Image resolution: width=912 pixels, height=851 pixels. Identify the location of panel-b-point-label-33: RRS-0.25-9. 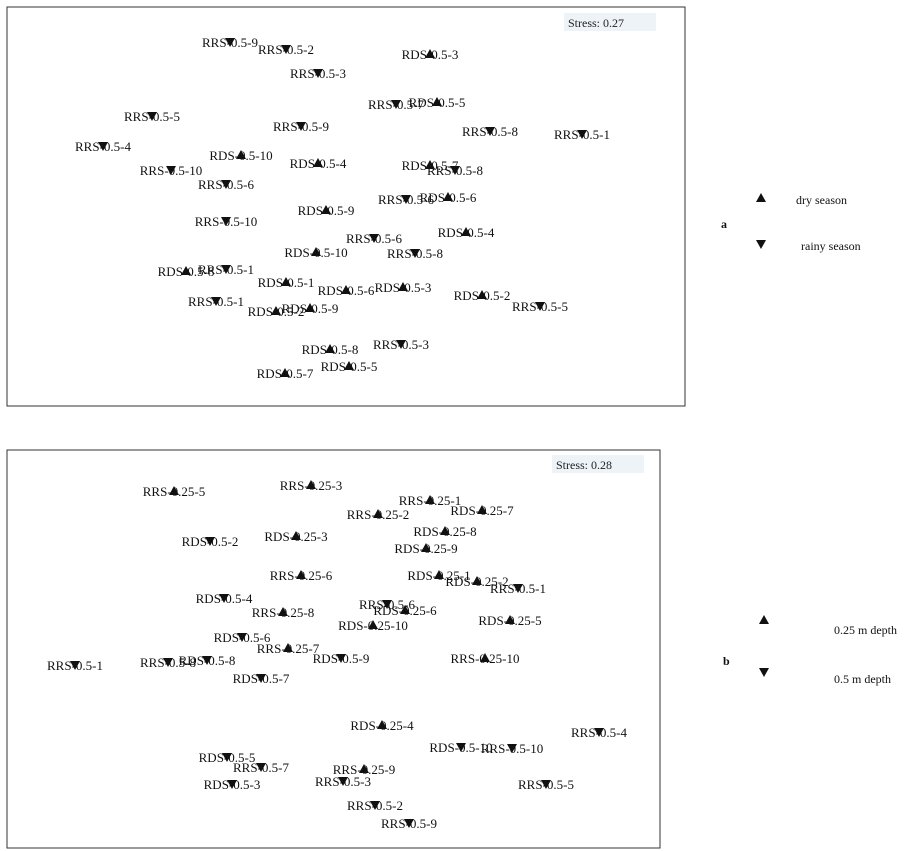
(364, 769).